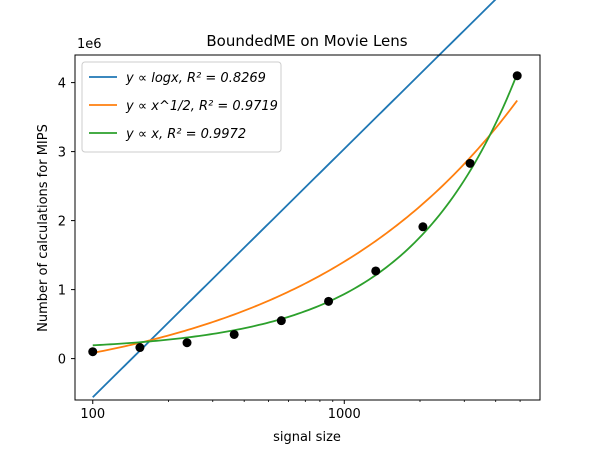 This screenshot has height=450, width=600. I want to click on y-tick-label: 4, so click(62, 84).